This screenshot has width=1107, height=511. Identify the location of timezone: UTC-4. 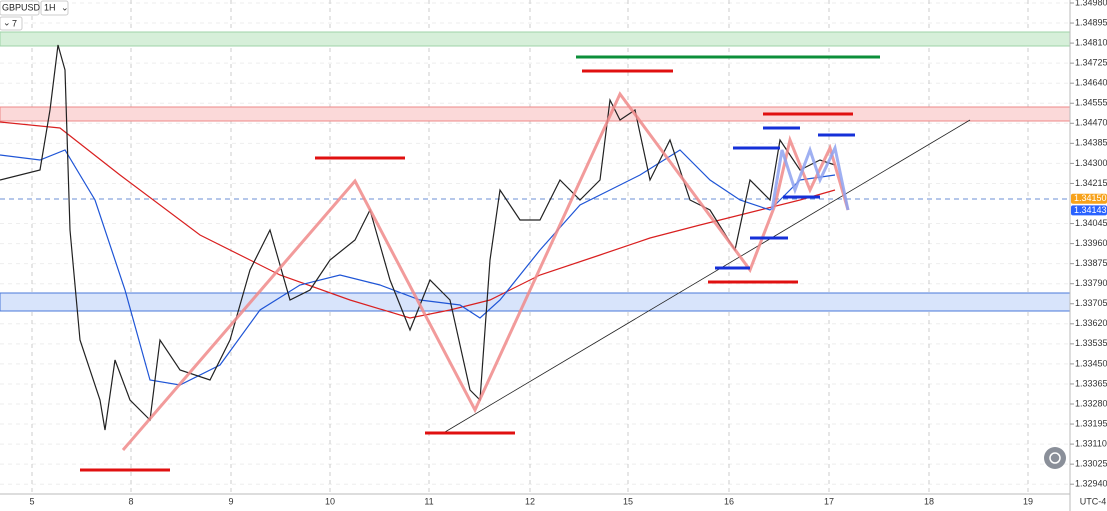
(1093, 501).